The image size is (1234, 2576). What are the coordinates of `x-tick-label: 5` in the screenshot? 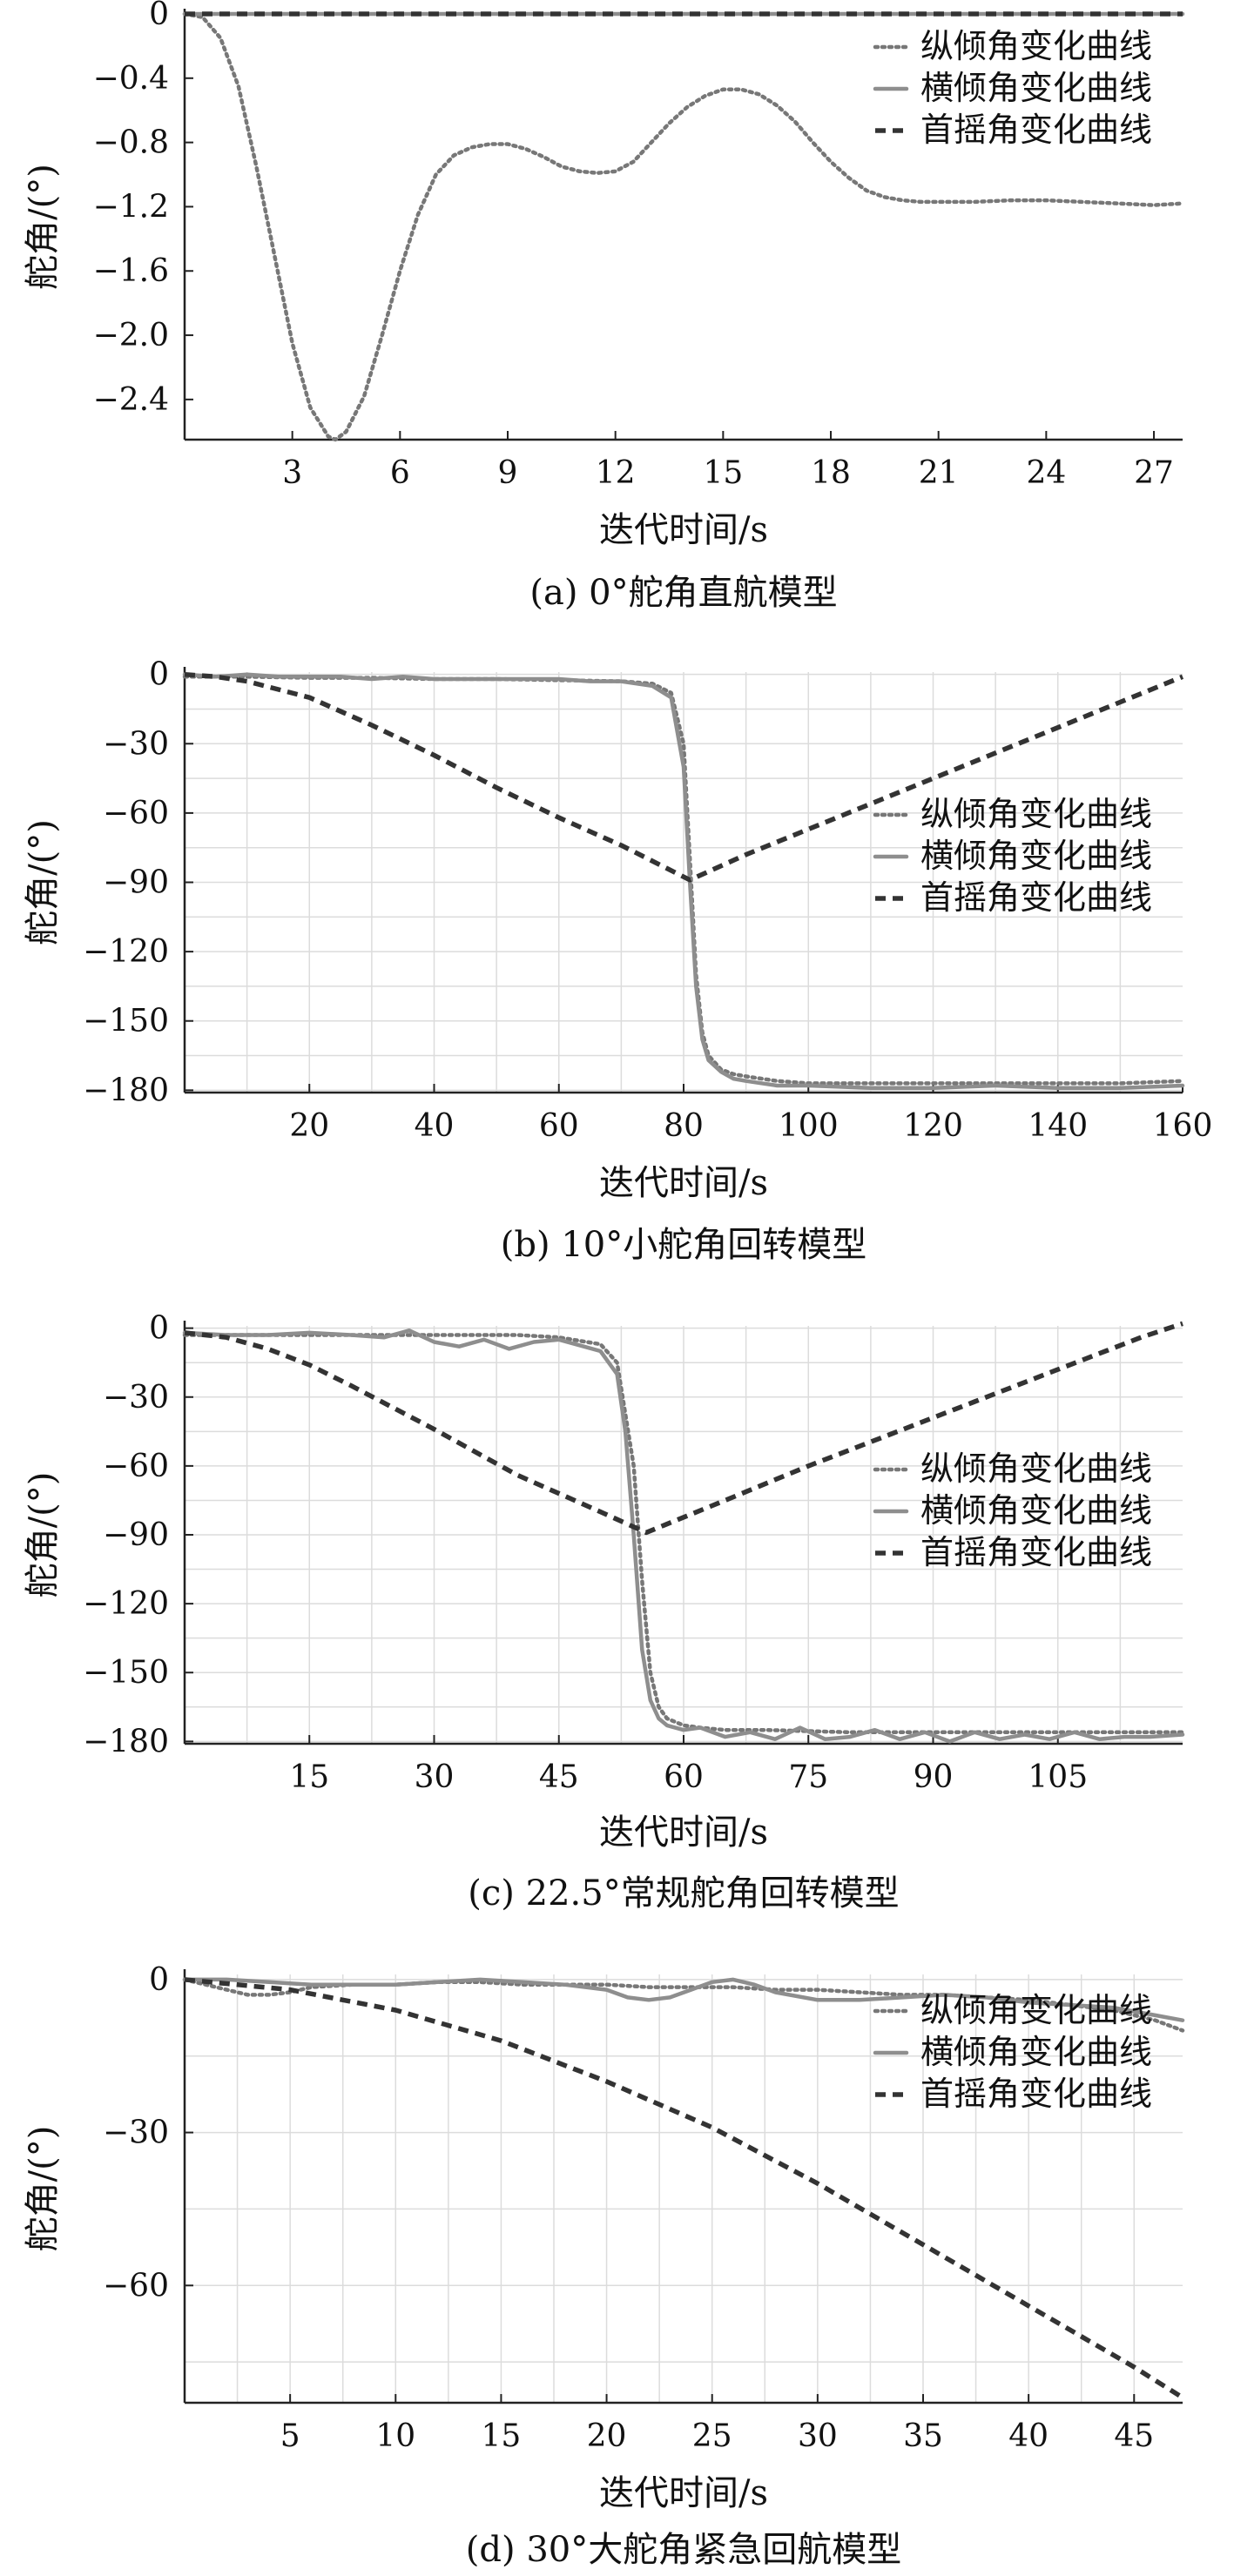 It's located at (290, 2436).